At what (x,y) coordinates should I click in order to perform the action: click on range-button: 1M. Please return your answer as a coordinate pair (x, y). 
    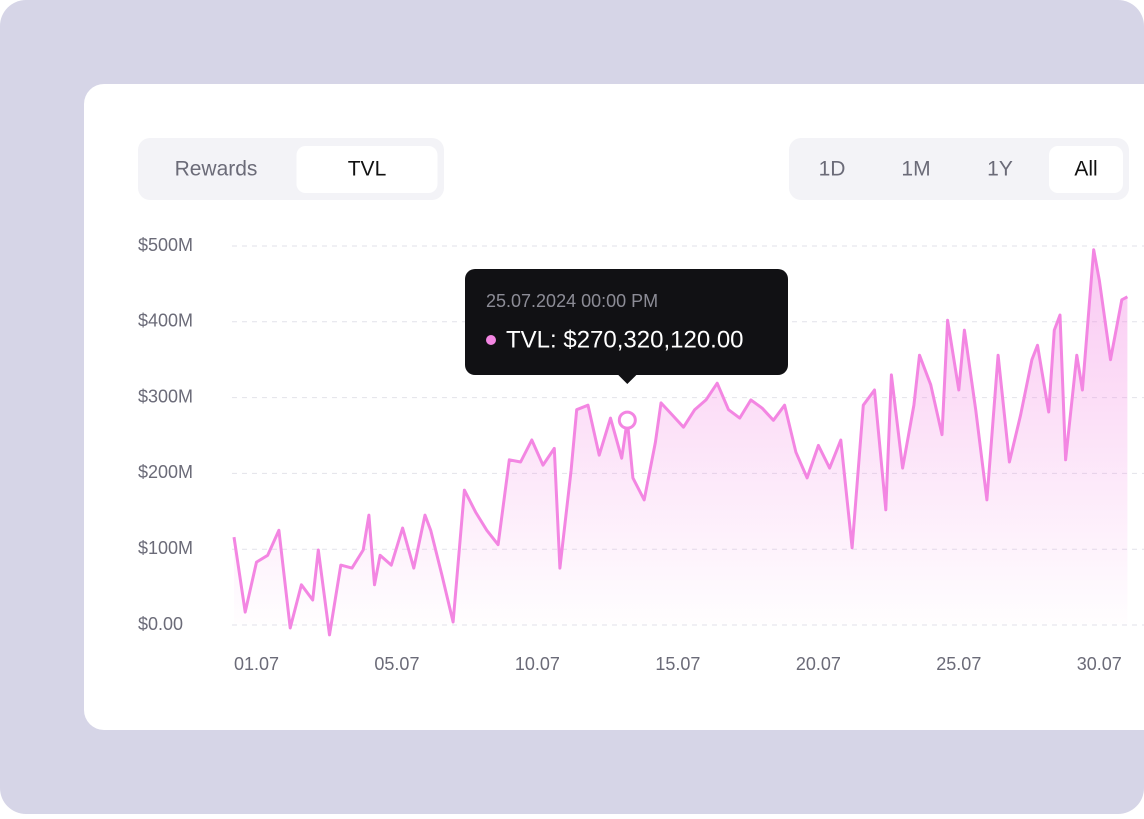
    Looking at the image, I should click on (915, 169).